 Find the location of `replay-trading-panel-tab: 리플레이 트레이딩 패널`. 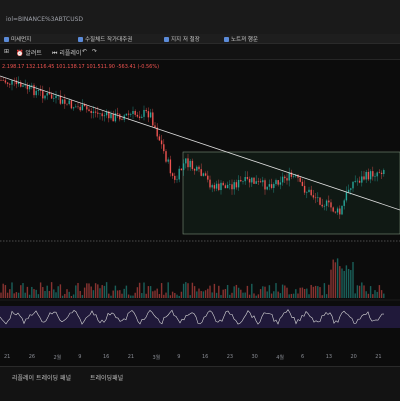

replay-trading-panel-tab: 리플레이 트레이딩 패널 is located at coordinates (42, 378).